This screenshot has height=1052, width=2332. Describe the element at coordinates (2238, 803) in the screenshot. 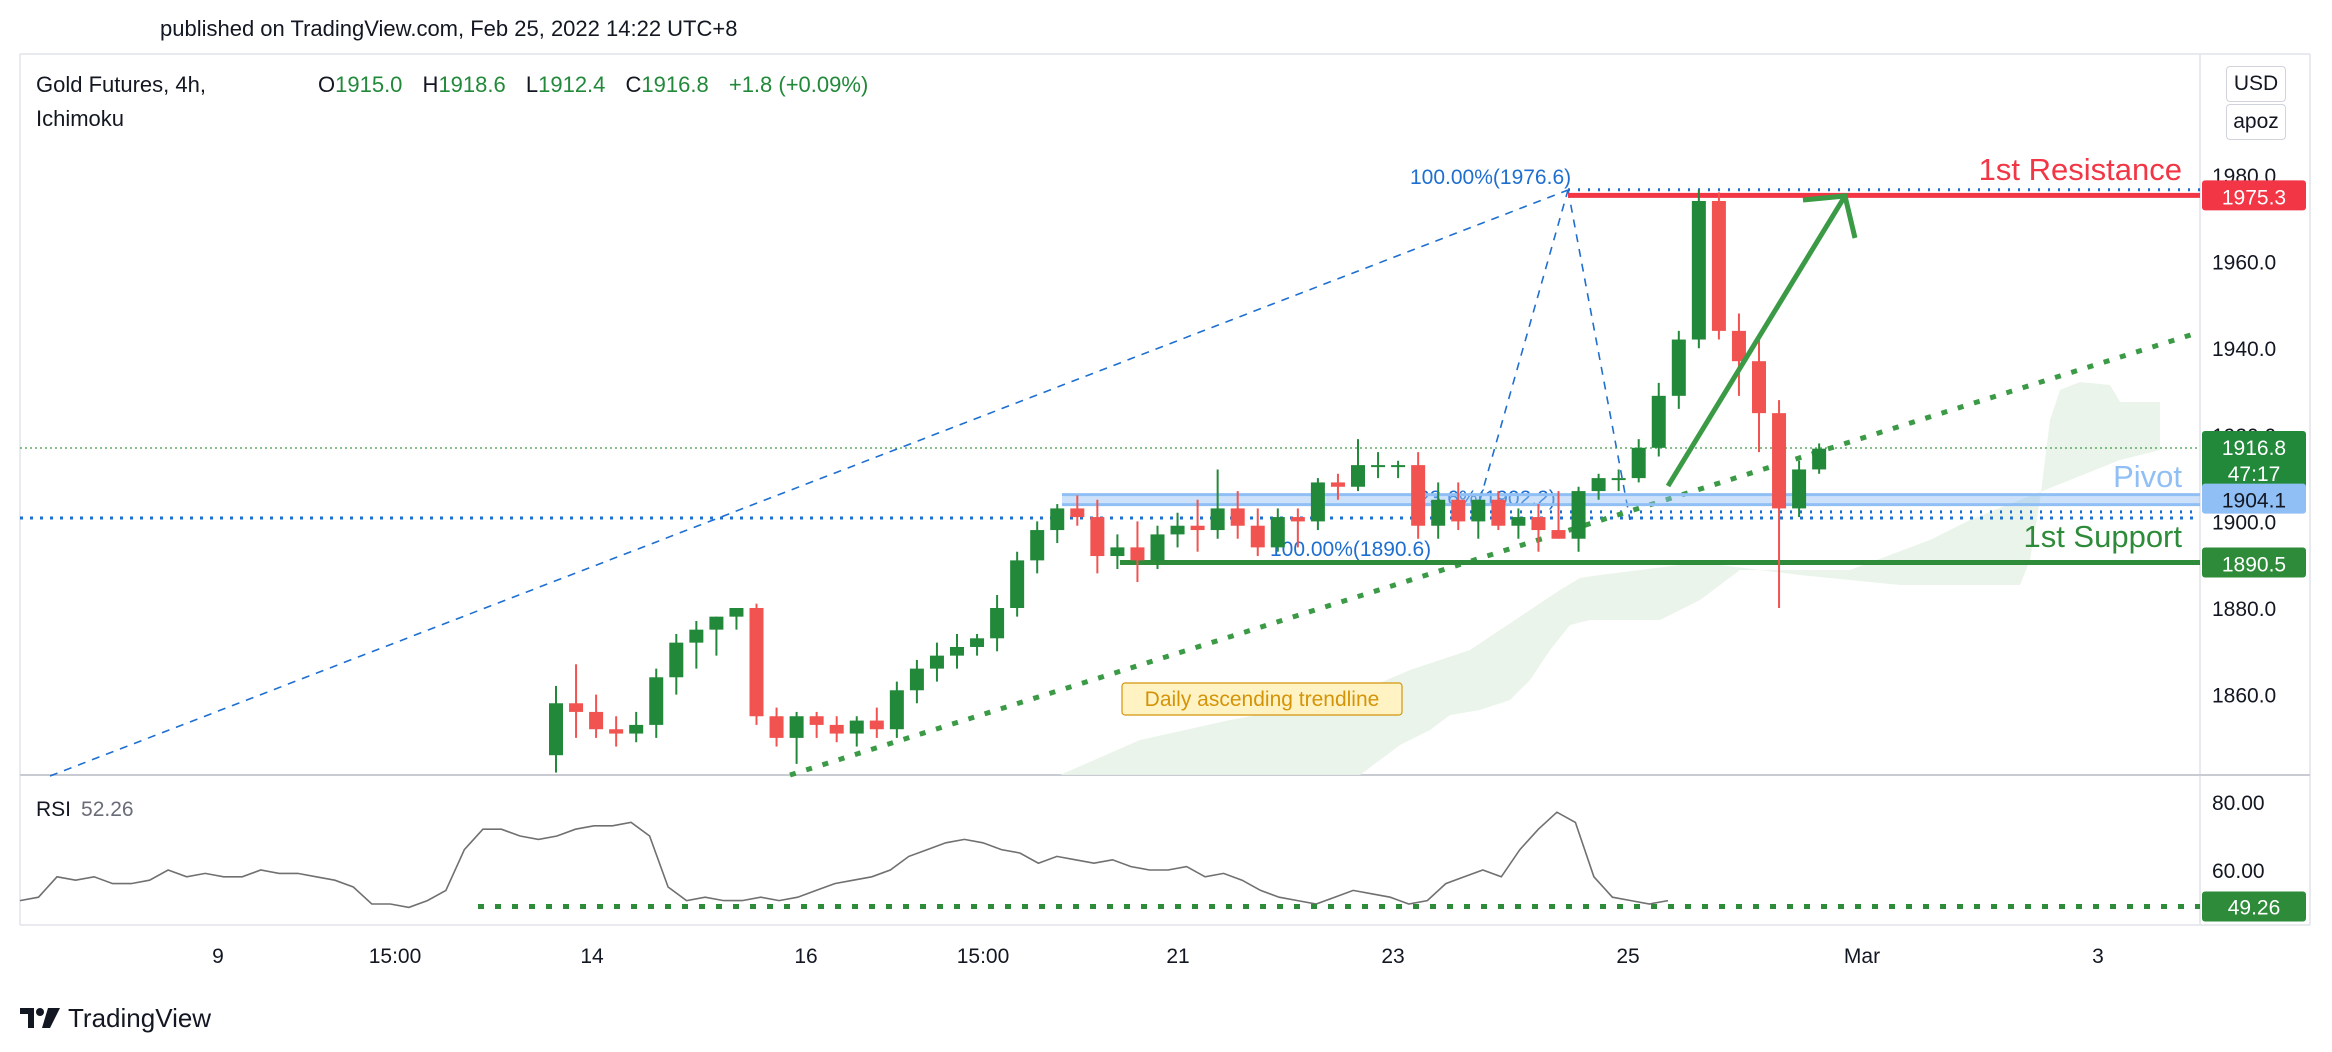

I see `rsi-tick: 80.00` at that location.